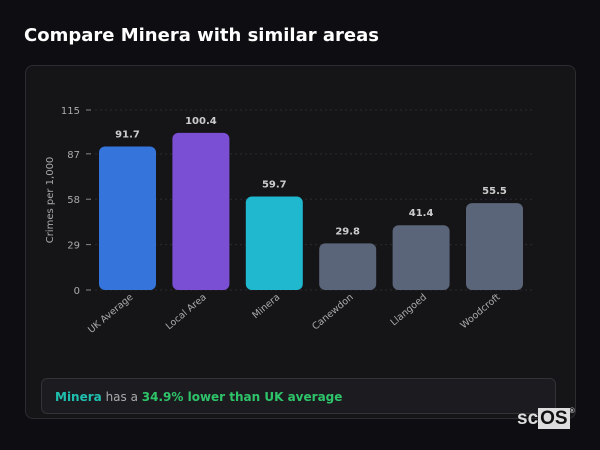 This screenshot has width=600, height=450. Describe the element at coordinates (77, 291) in the screenshot. I see `y-tick-label: 0` at that location.